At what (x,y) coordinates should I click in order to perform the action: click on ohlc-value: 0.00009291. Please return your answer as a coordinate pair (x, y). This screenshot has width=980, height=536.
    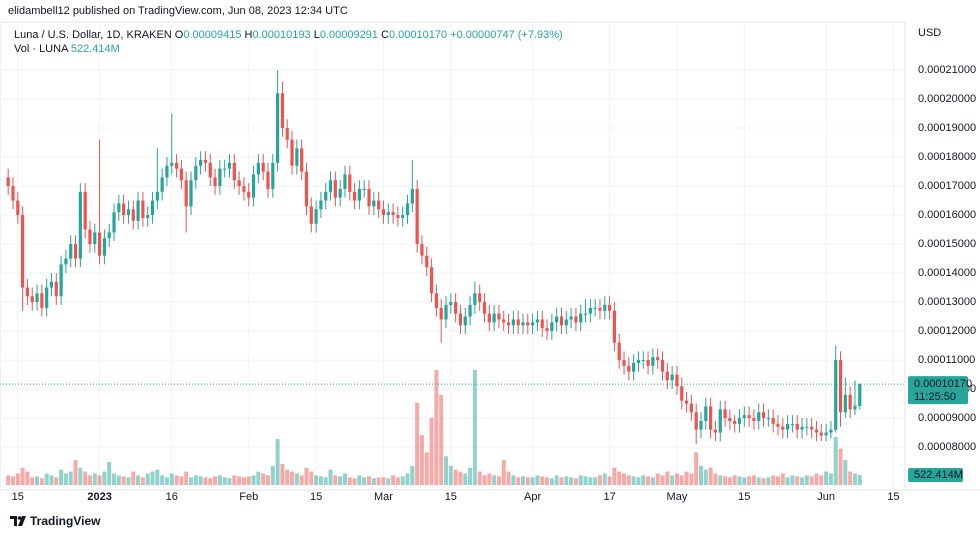
    Looking at the image, I should click on (348, 35).